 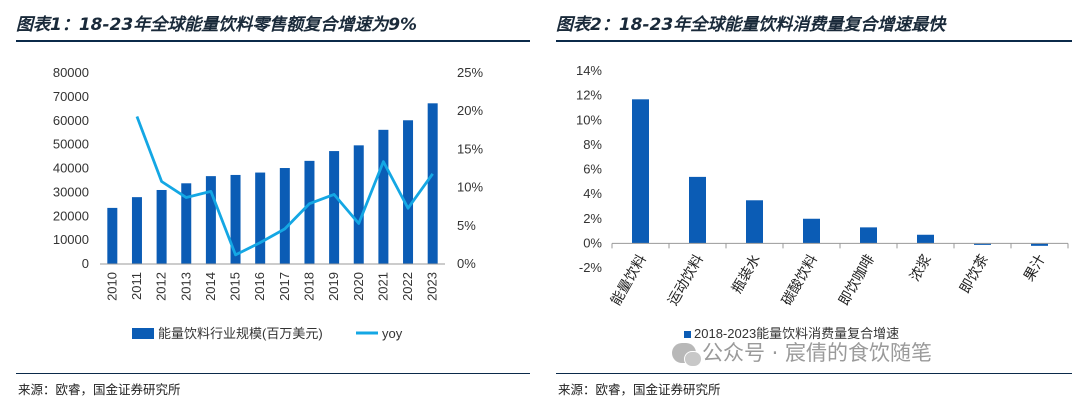 What do you see at coordinates (111, 286) in the screenshot?
I see `x-tick-label: 2010` at bounding box center [111, 286].